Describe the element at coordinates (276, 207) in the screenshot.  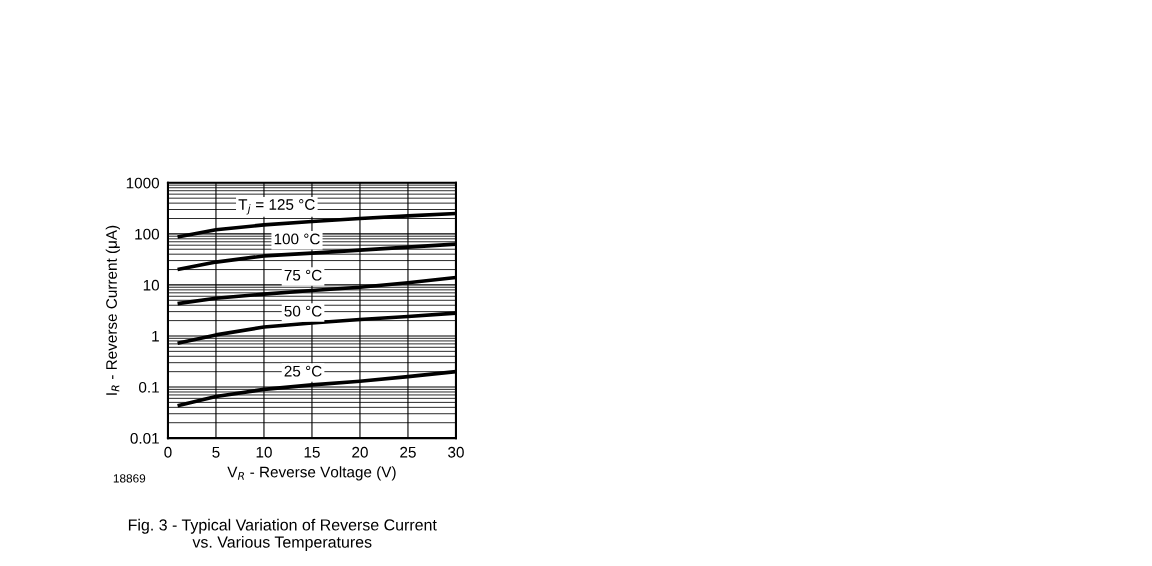
I see `annotation: T$_{j}$ = 125 °C` at that location.